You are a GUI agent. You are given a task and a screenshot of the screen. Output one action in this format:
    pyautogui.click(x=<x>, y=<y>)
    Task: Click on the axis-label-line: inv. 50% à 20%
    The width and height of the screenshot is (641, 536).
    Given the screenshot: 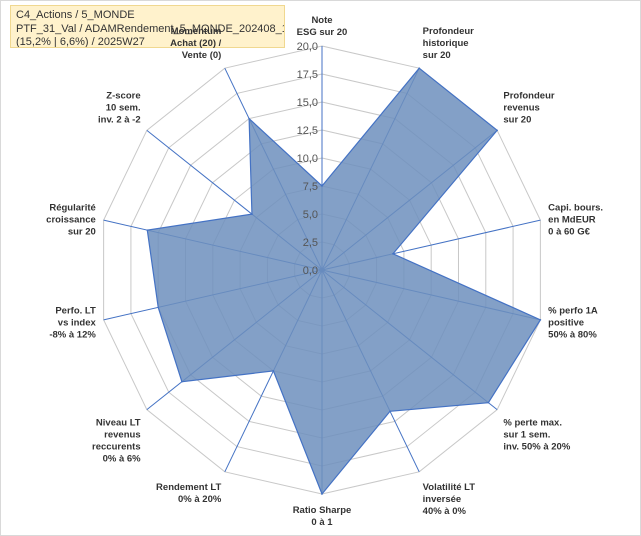 What is the action you would take?
    pyautogui.click(x=536, y=447)
    